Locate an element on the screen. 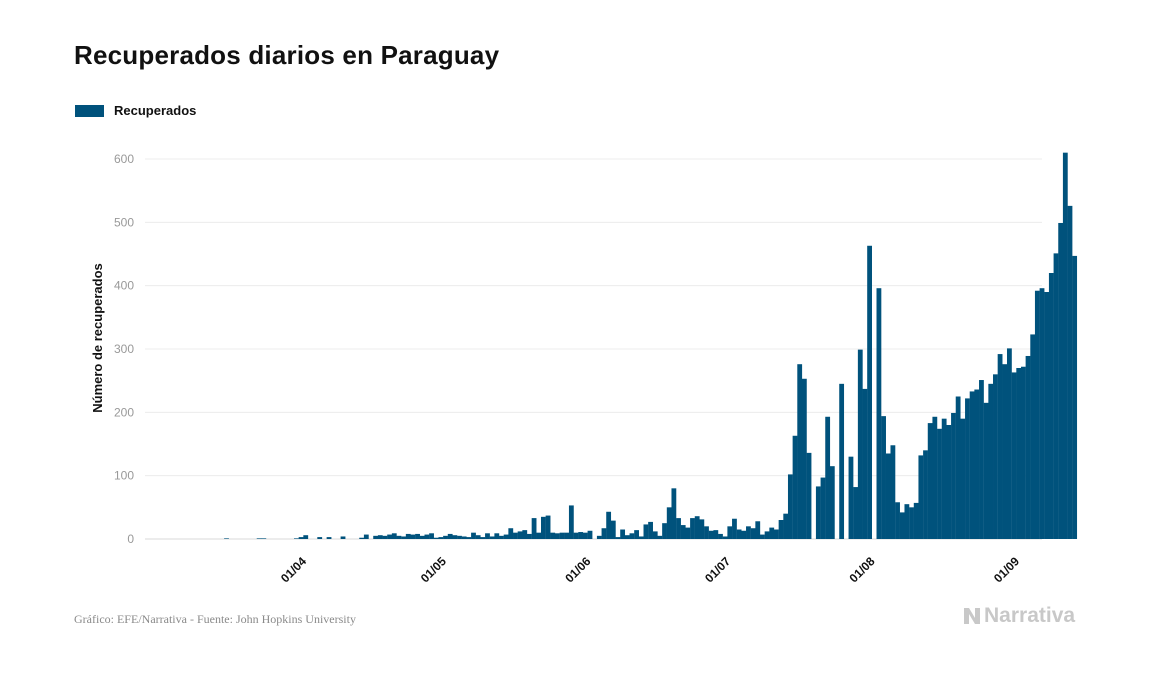 The width and height of the screenshot is (1157, 674). narrativa-n-icon is located at coordinates (972, 616).